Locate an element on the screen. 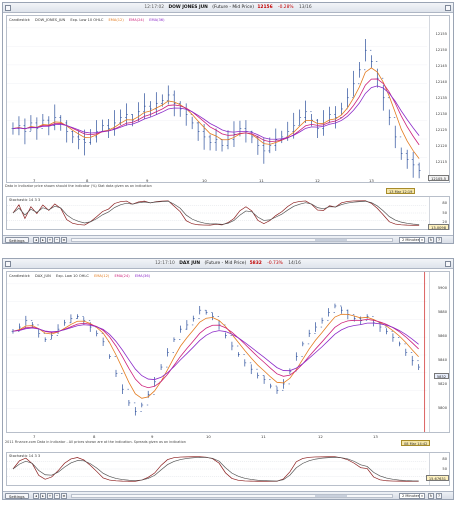 The width and height of the screenshot is (458, 505). legend-item: EMA(36) is located at coordinates (157, 20).